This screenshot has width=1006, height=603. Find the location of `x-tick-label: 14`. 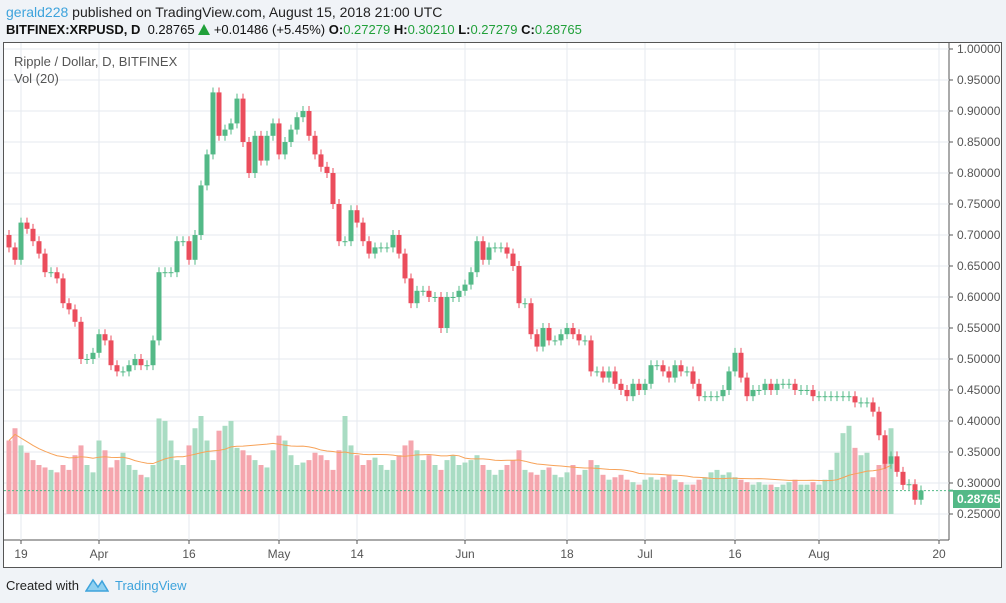

x-tick-label: 14 is located at coordinates (357, 554).